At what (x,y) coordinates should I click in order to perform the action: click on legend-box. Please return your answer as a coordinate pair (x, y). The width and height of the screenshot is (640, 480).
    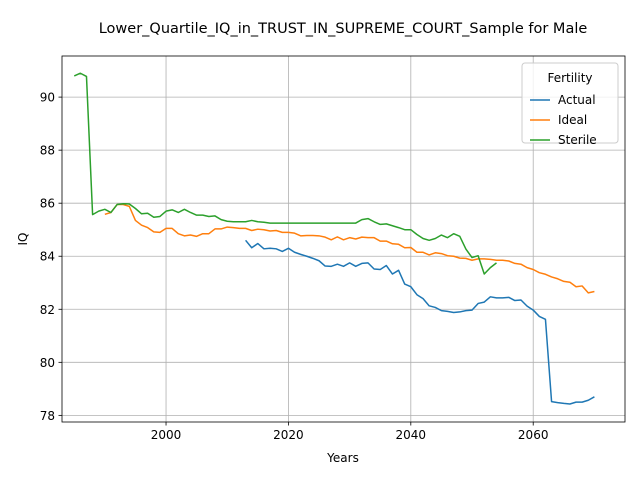
    Looking at the image, I should click on (570, 103).